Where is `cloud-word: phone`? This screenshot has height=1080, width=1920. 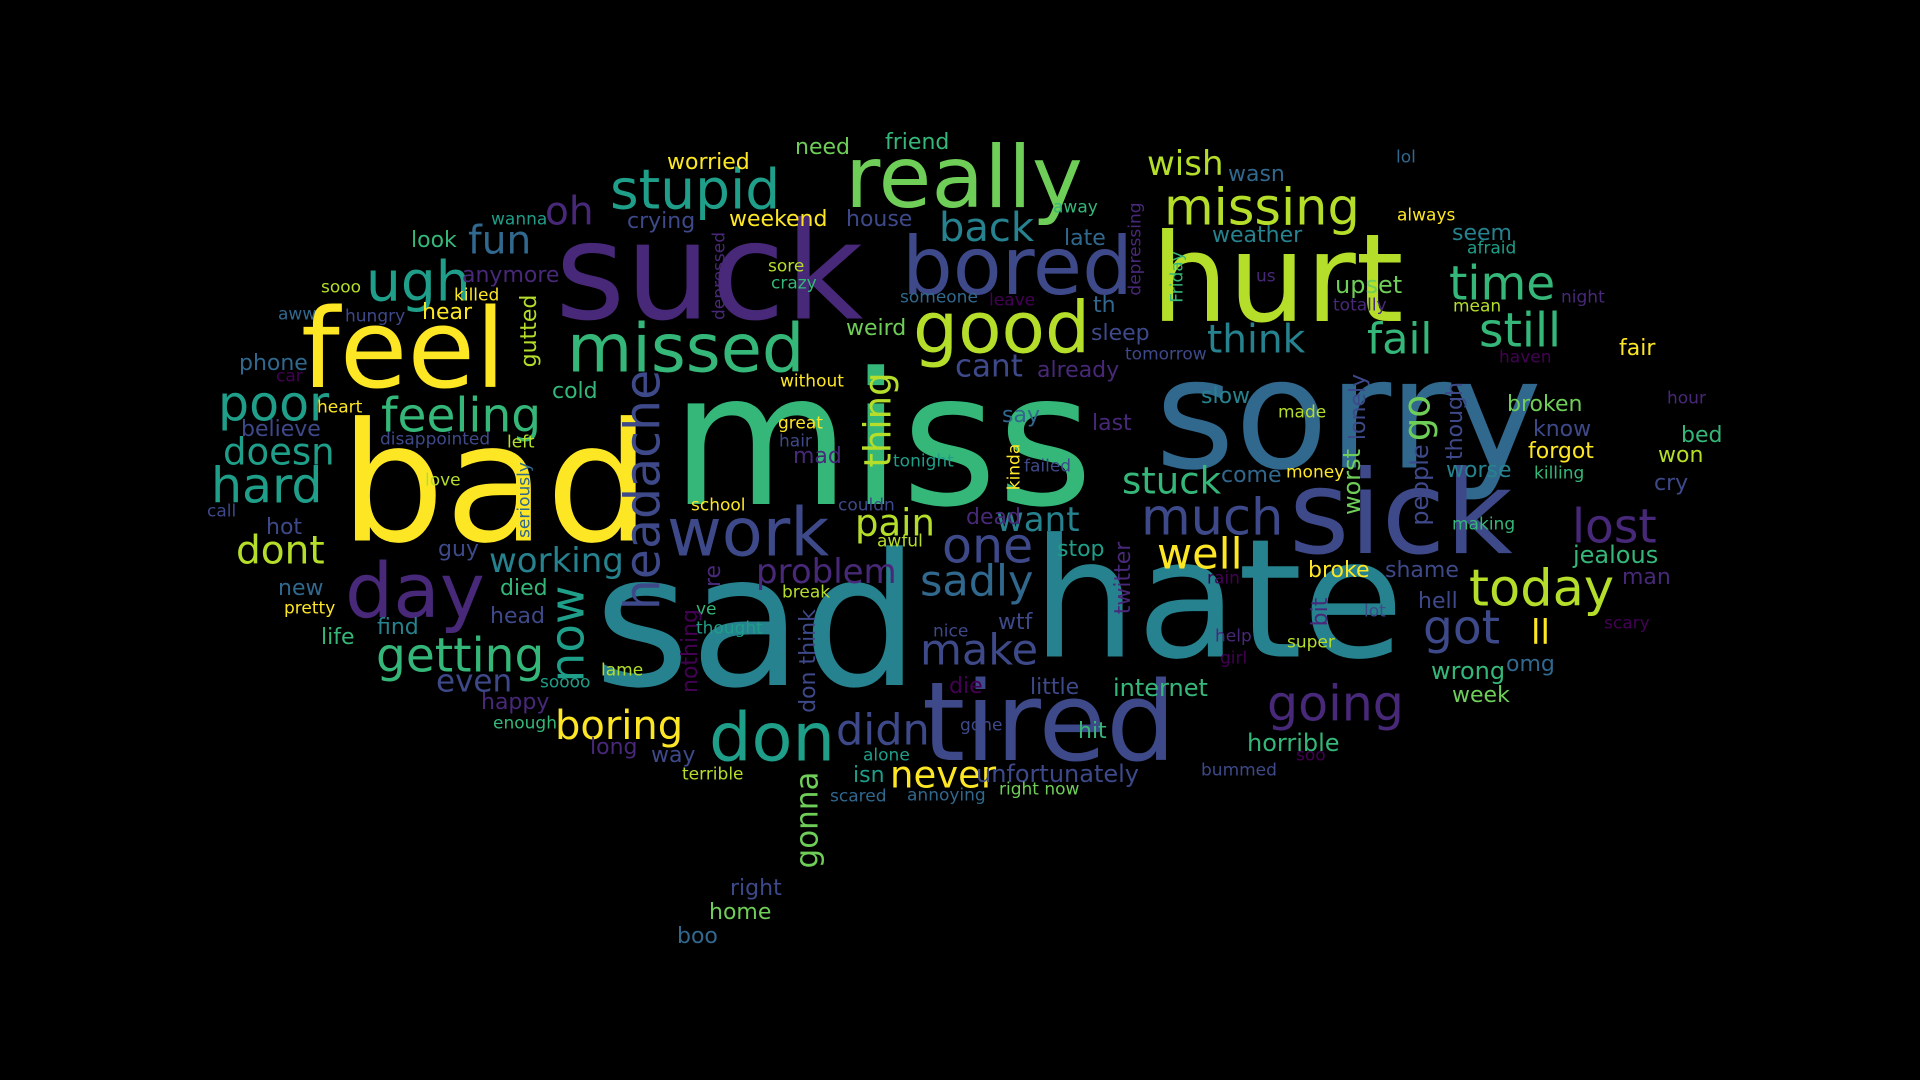 cloud-word: phone is located at coordinates (273, 363).